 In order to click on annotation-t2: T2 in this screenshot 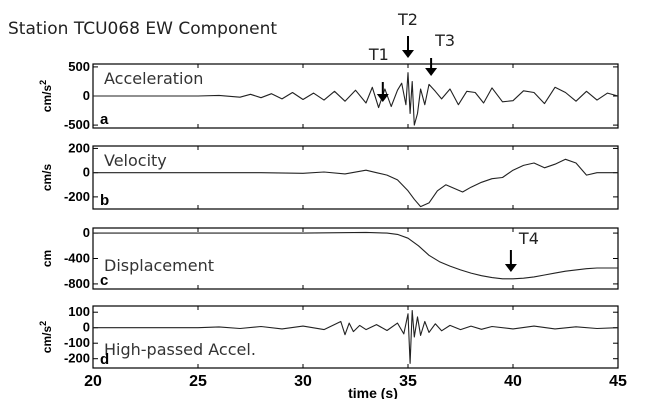, I will do `click(407, 34)`.